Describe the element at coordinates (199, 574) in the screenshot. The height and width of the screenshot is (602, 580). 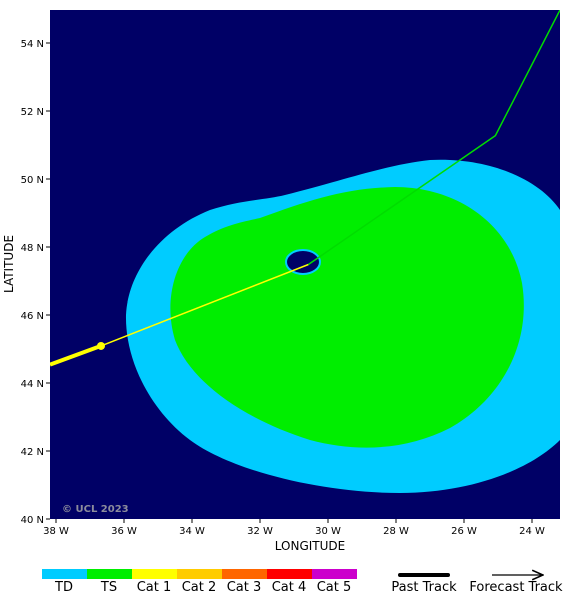
I see `legend-swatch-cat2` at that location.